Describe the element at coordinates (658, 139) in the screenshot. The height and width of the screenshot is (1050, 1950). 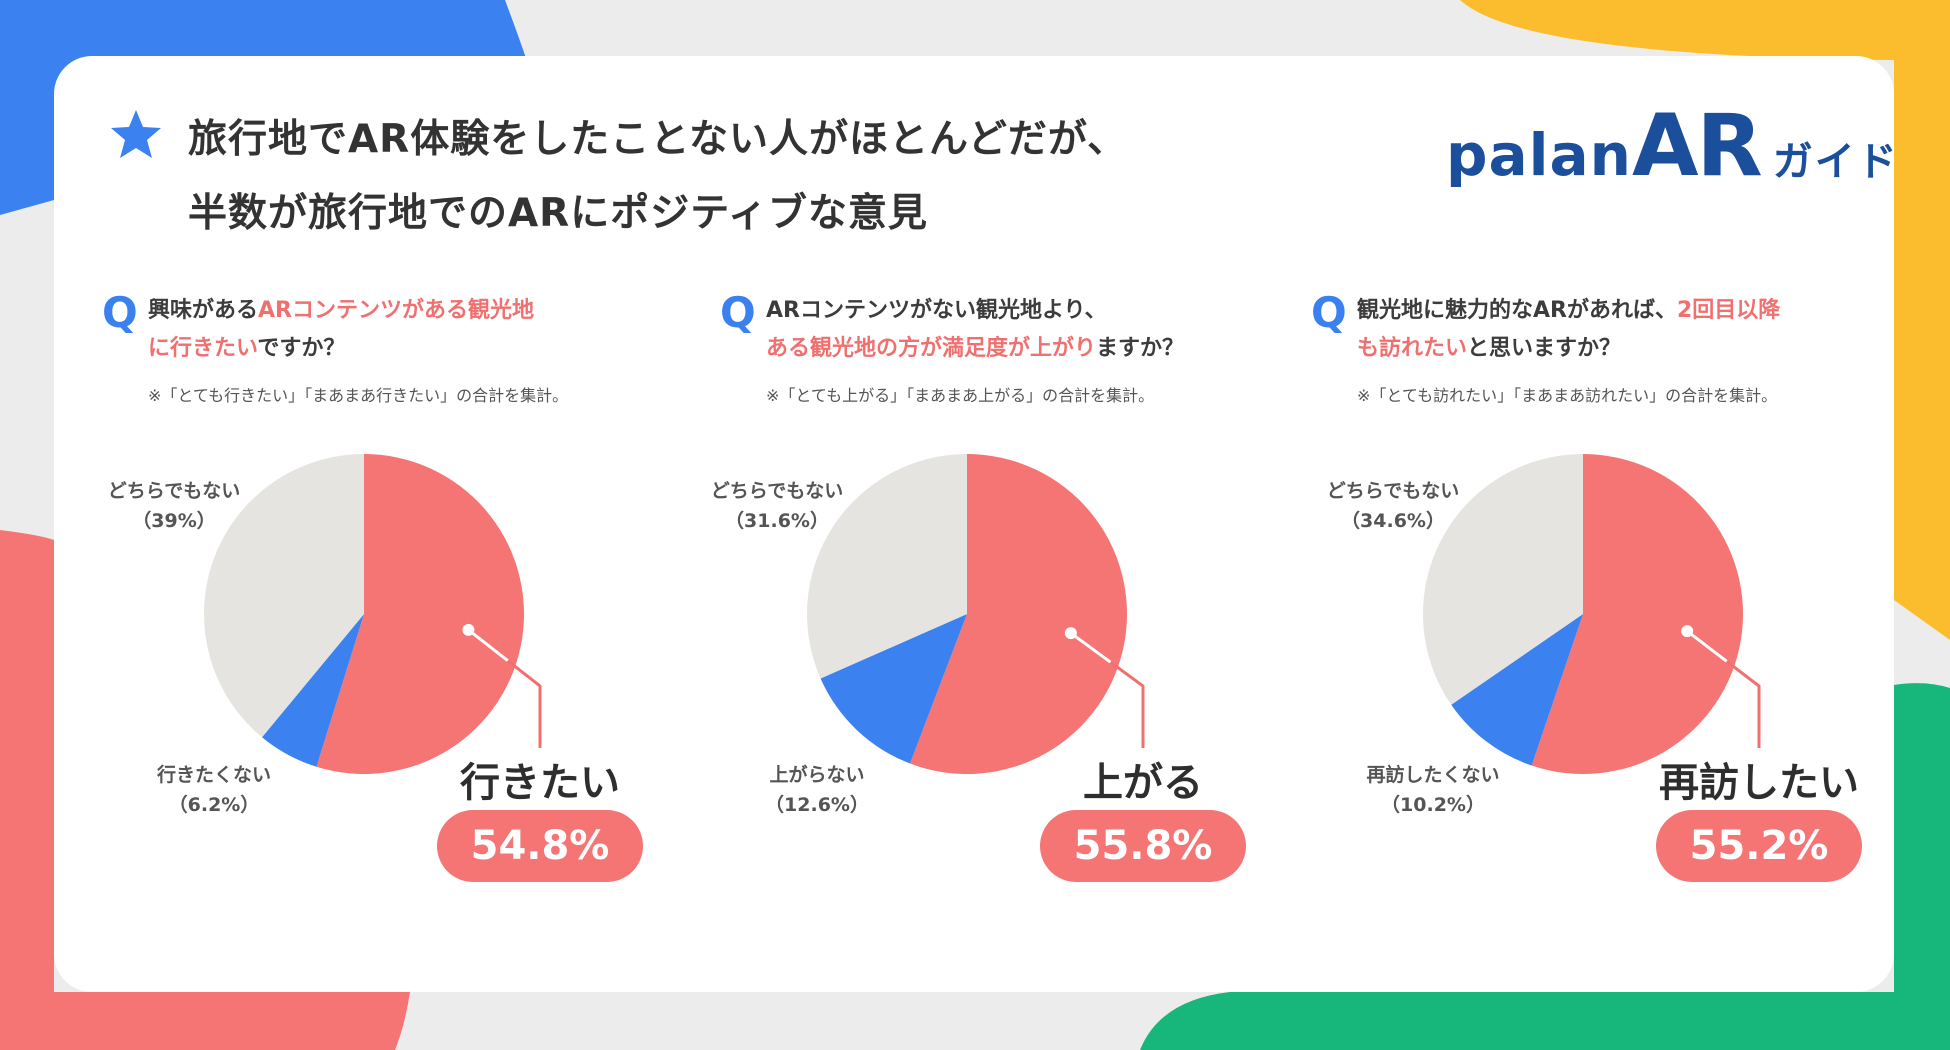
I see `title-line-1: 旅行地でAR体験をしたことない人がほとんどだが、` at that location.